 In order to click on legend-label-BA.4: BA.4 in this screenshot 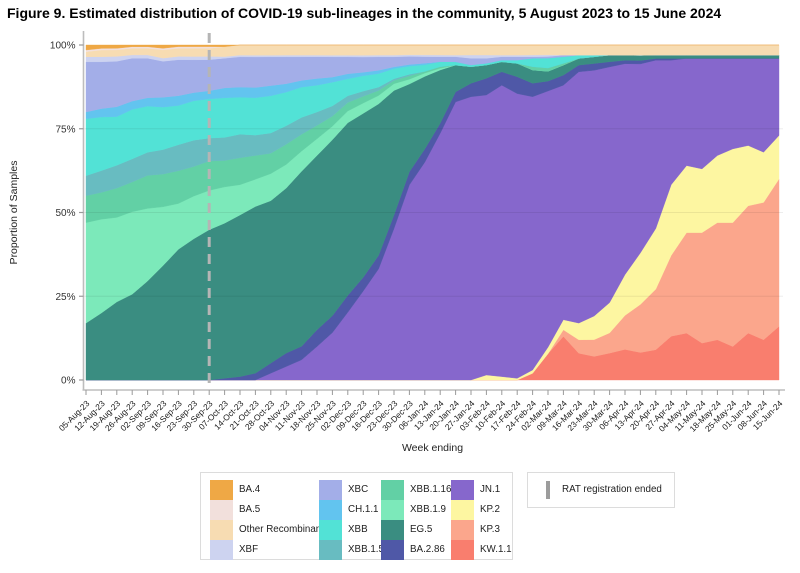, I will do `click(250, 489)`.